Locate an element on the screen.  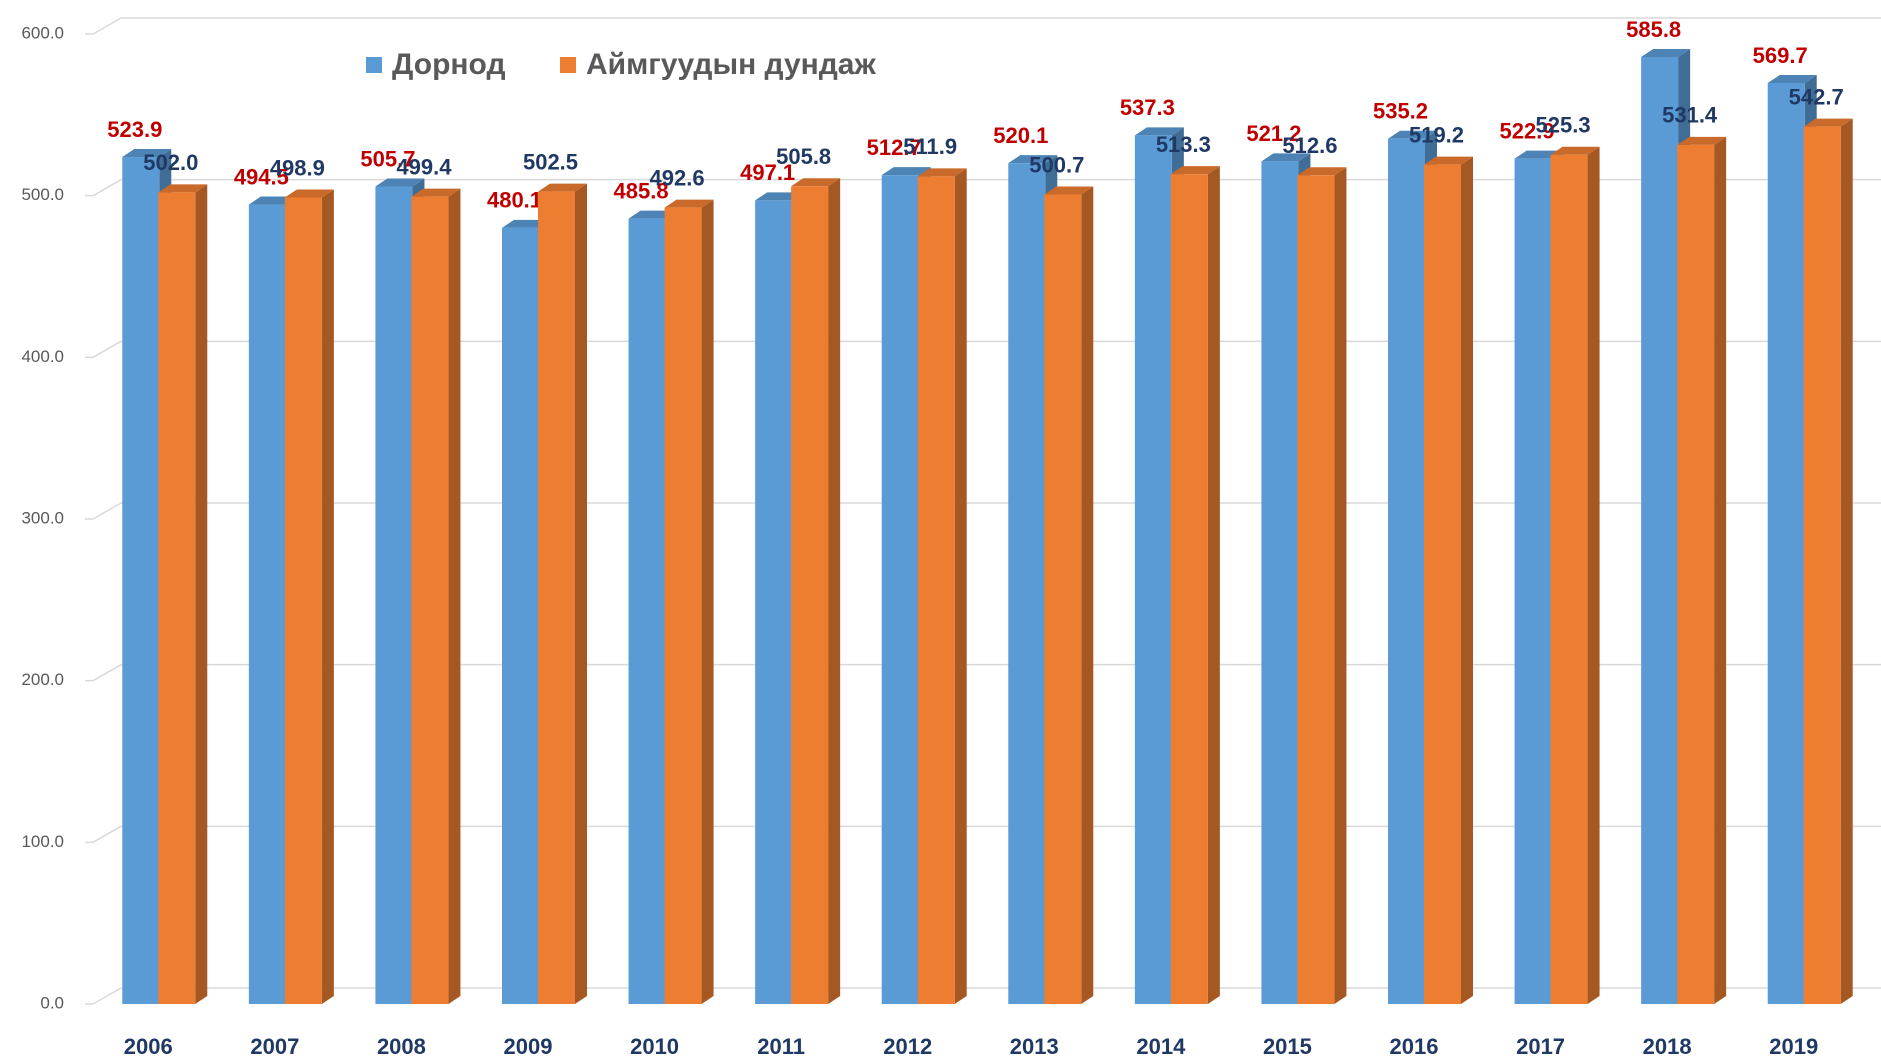
data-label: 512.7 is located at coordinates (894, 147).